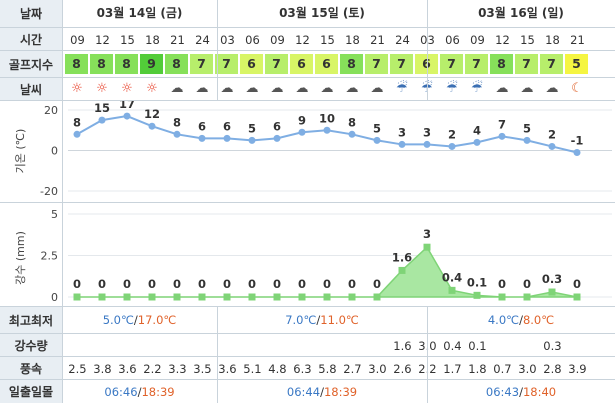 This screenshot has height=403, width=615. Describe the element at coordinates (427, 234) in the screenshot. I see `rain-value: 3` at that location.